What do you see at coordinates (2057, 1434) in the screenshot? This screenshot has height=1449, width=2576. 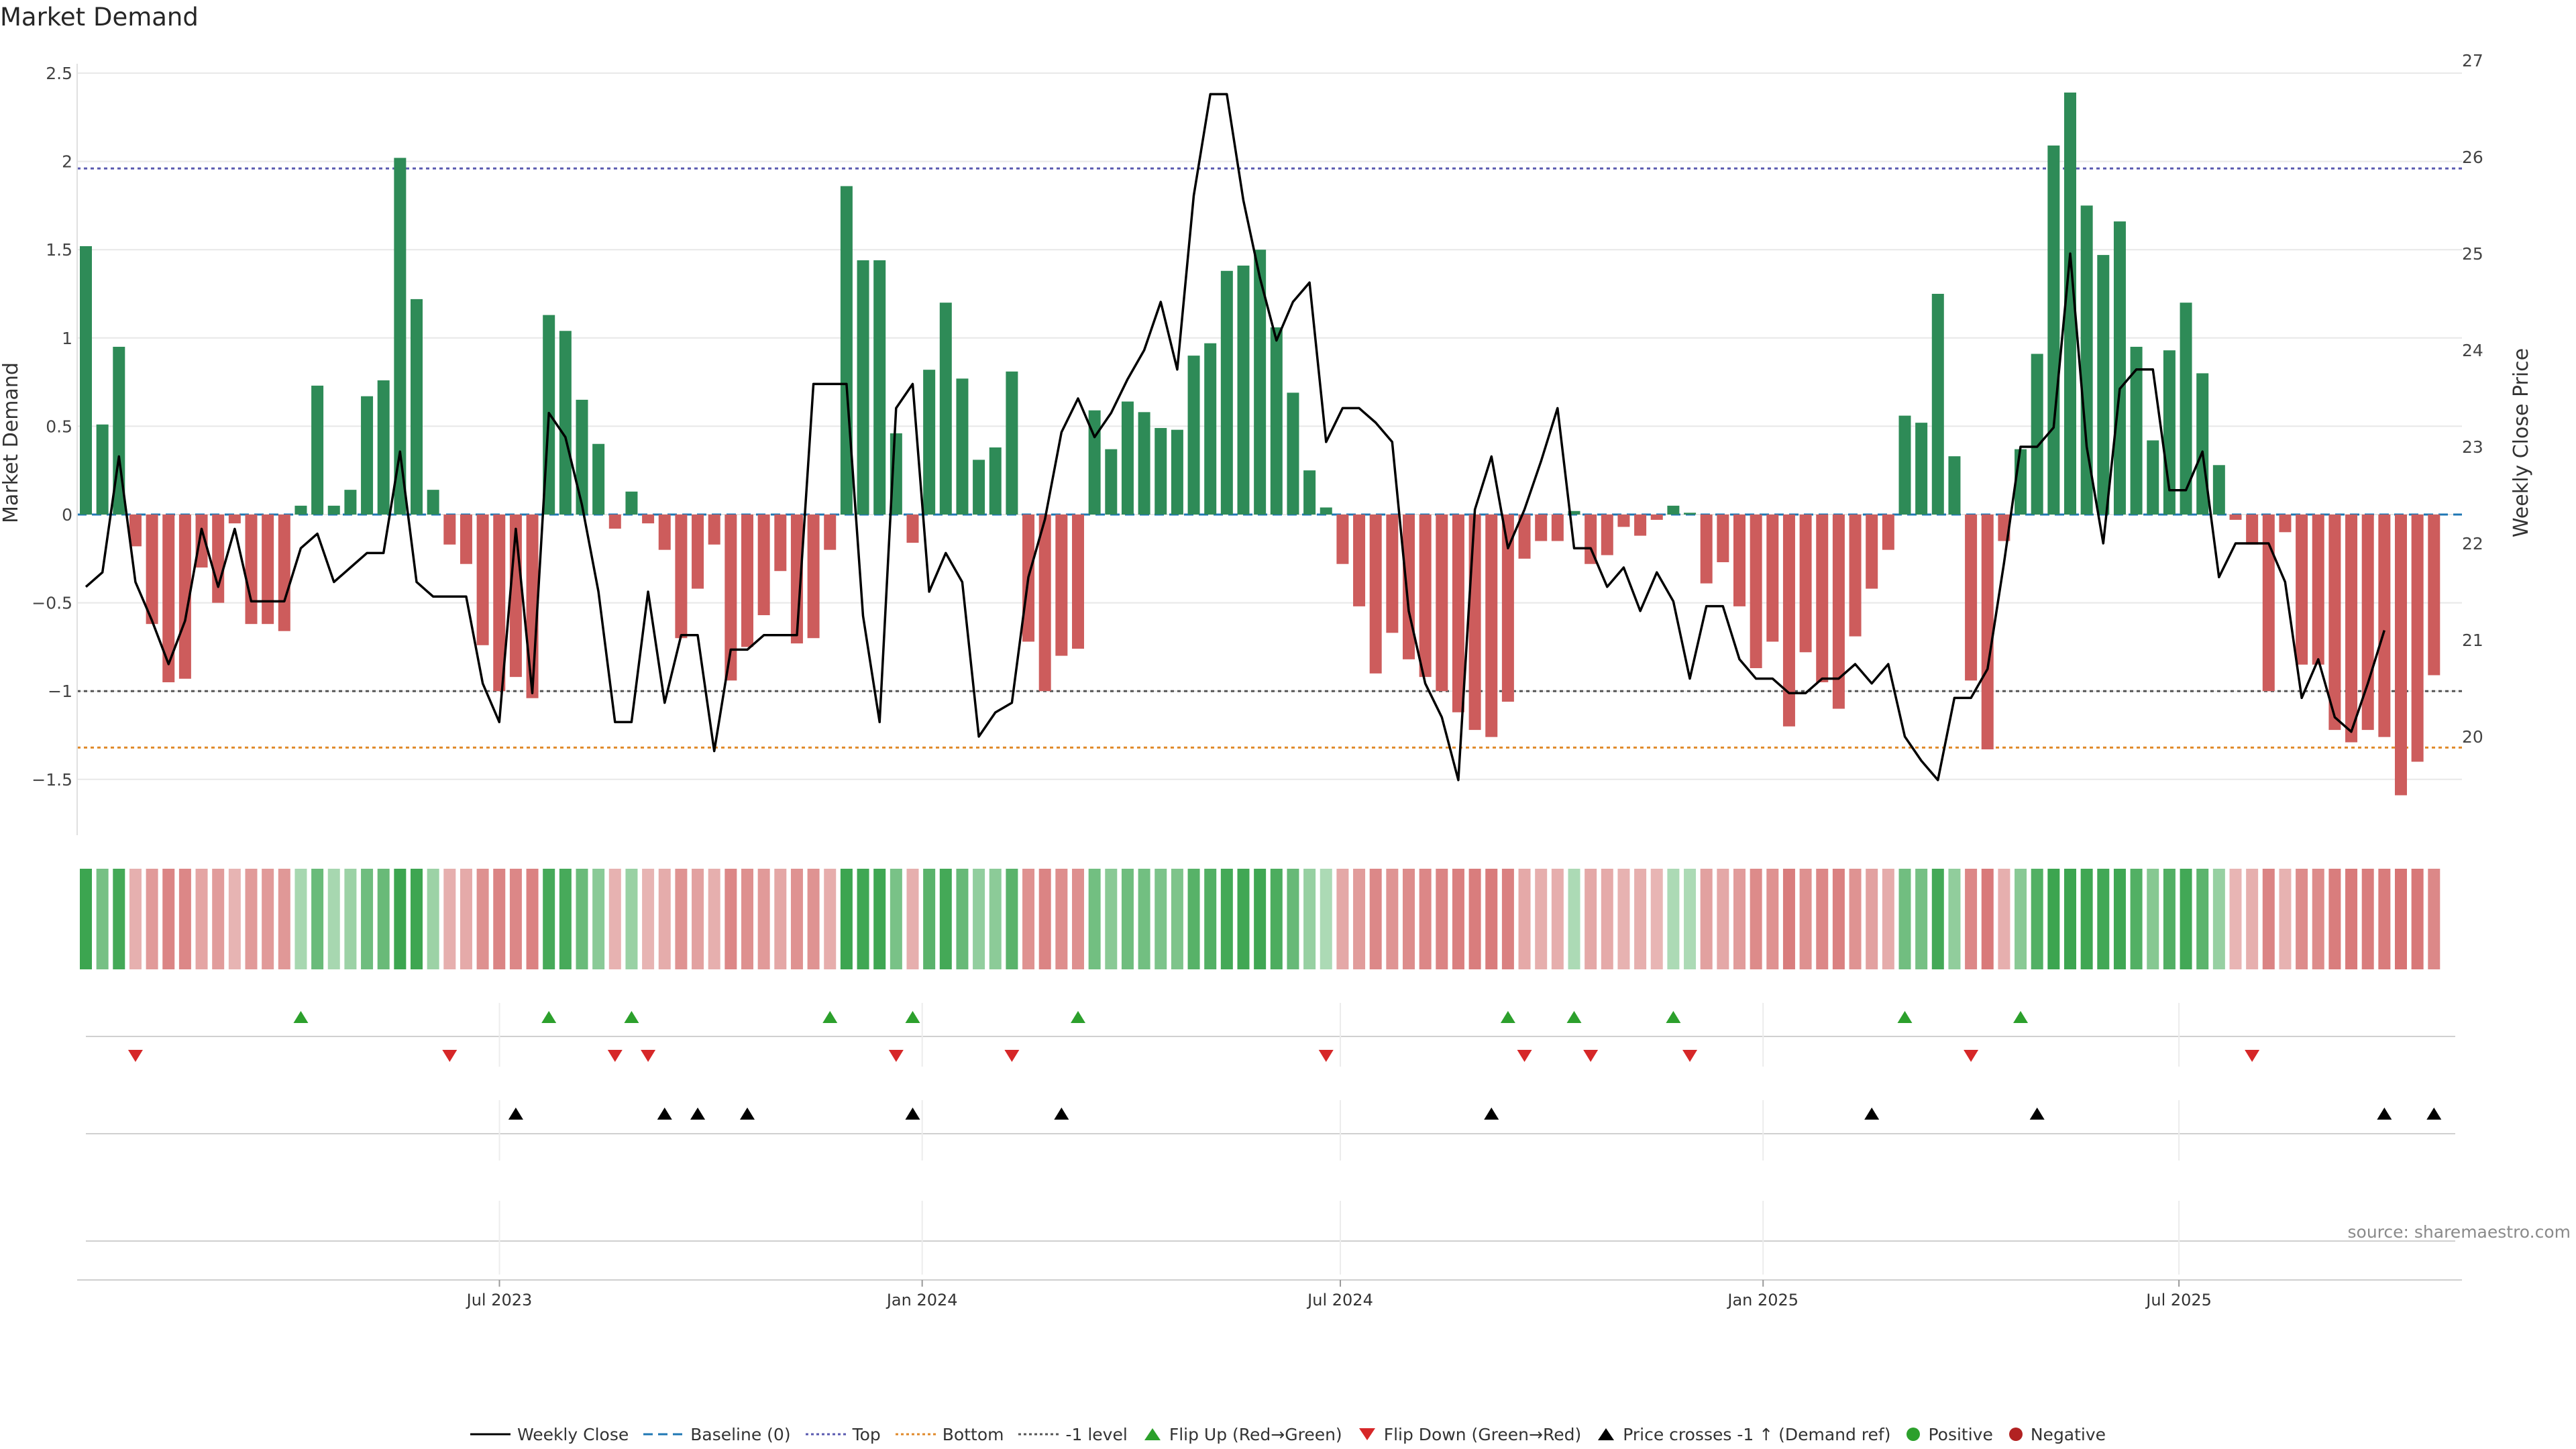 I see `legend-negative: Negative` at bounding box center [2057, 1434].